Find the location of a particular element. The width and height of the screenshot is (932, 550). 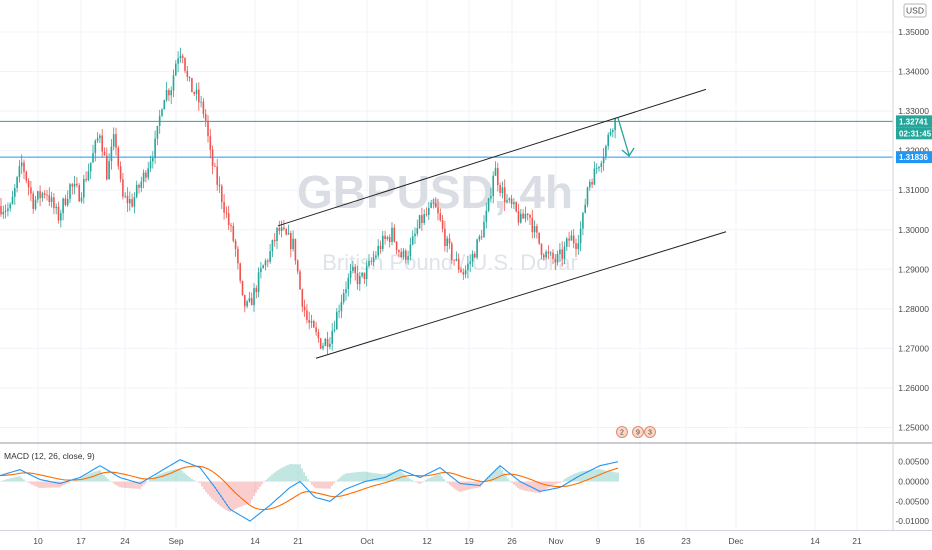

macd-line is located at coordinates (309, 490).